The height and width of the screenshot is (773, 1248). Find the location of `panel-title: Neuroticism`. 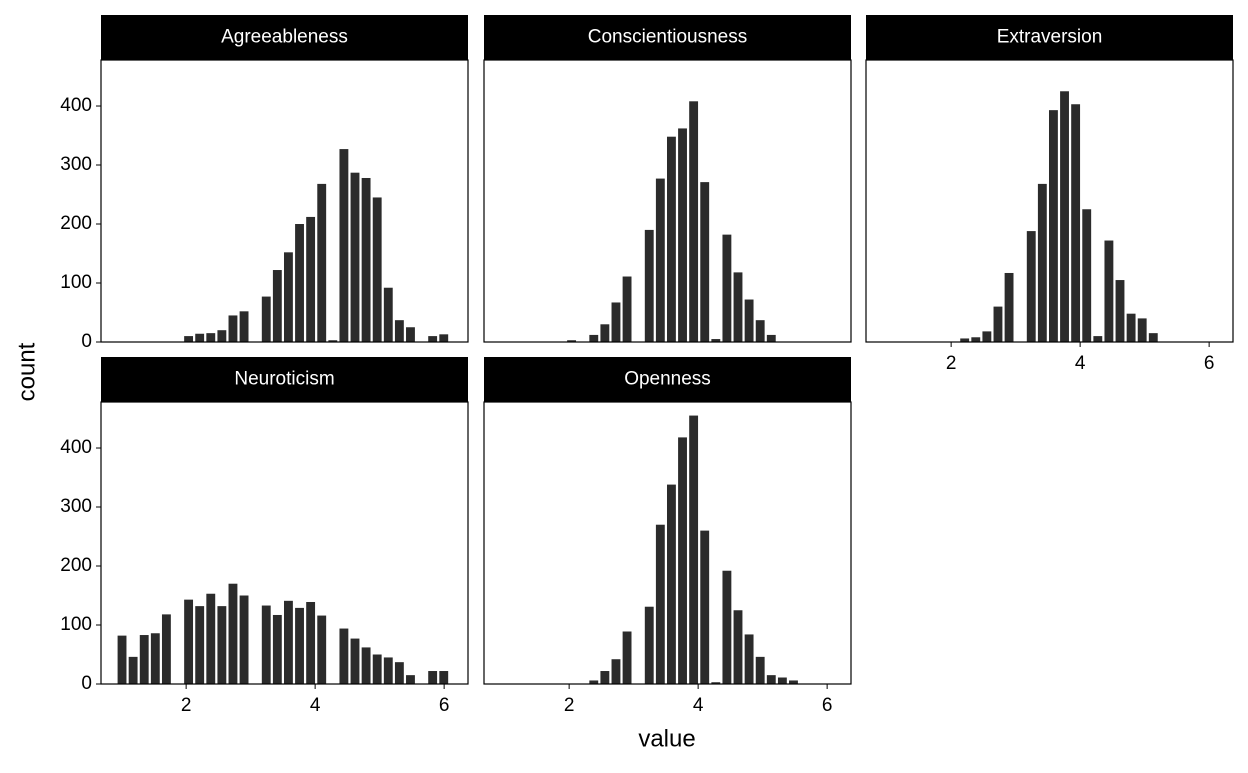

panel-title: Neuroticism is located at coordinates (284, 379).